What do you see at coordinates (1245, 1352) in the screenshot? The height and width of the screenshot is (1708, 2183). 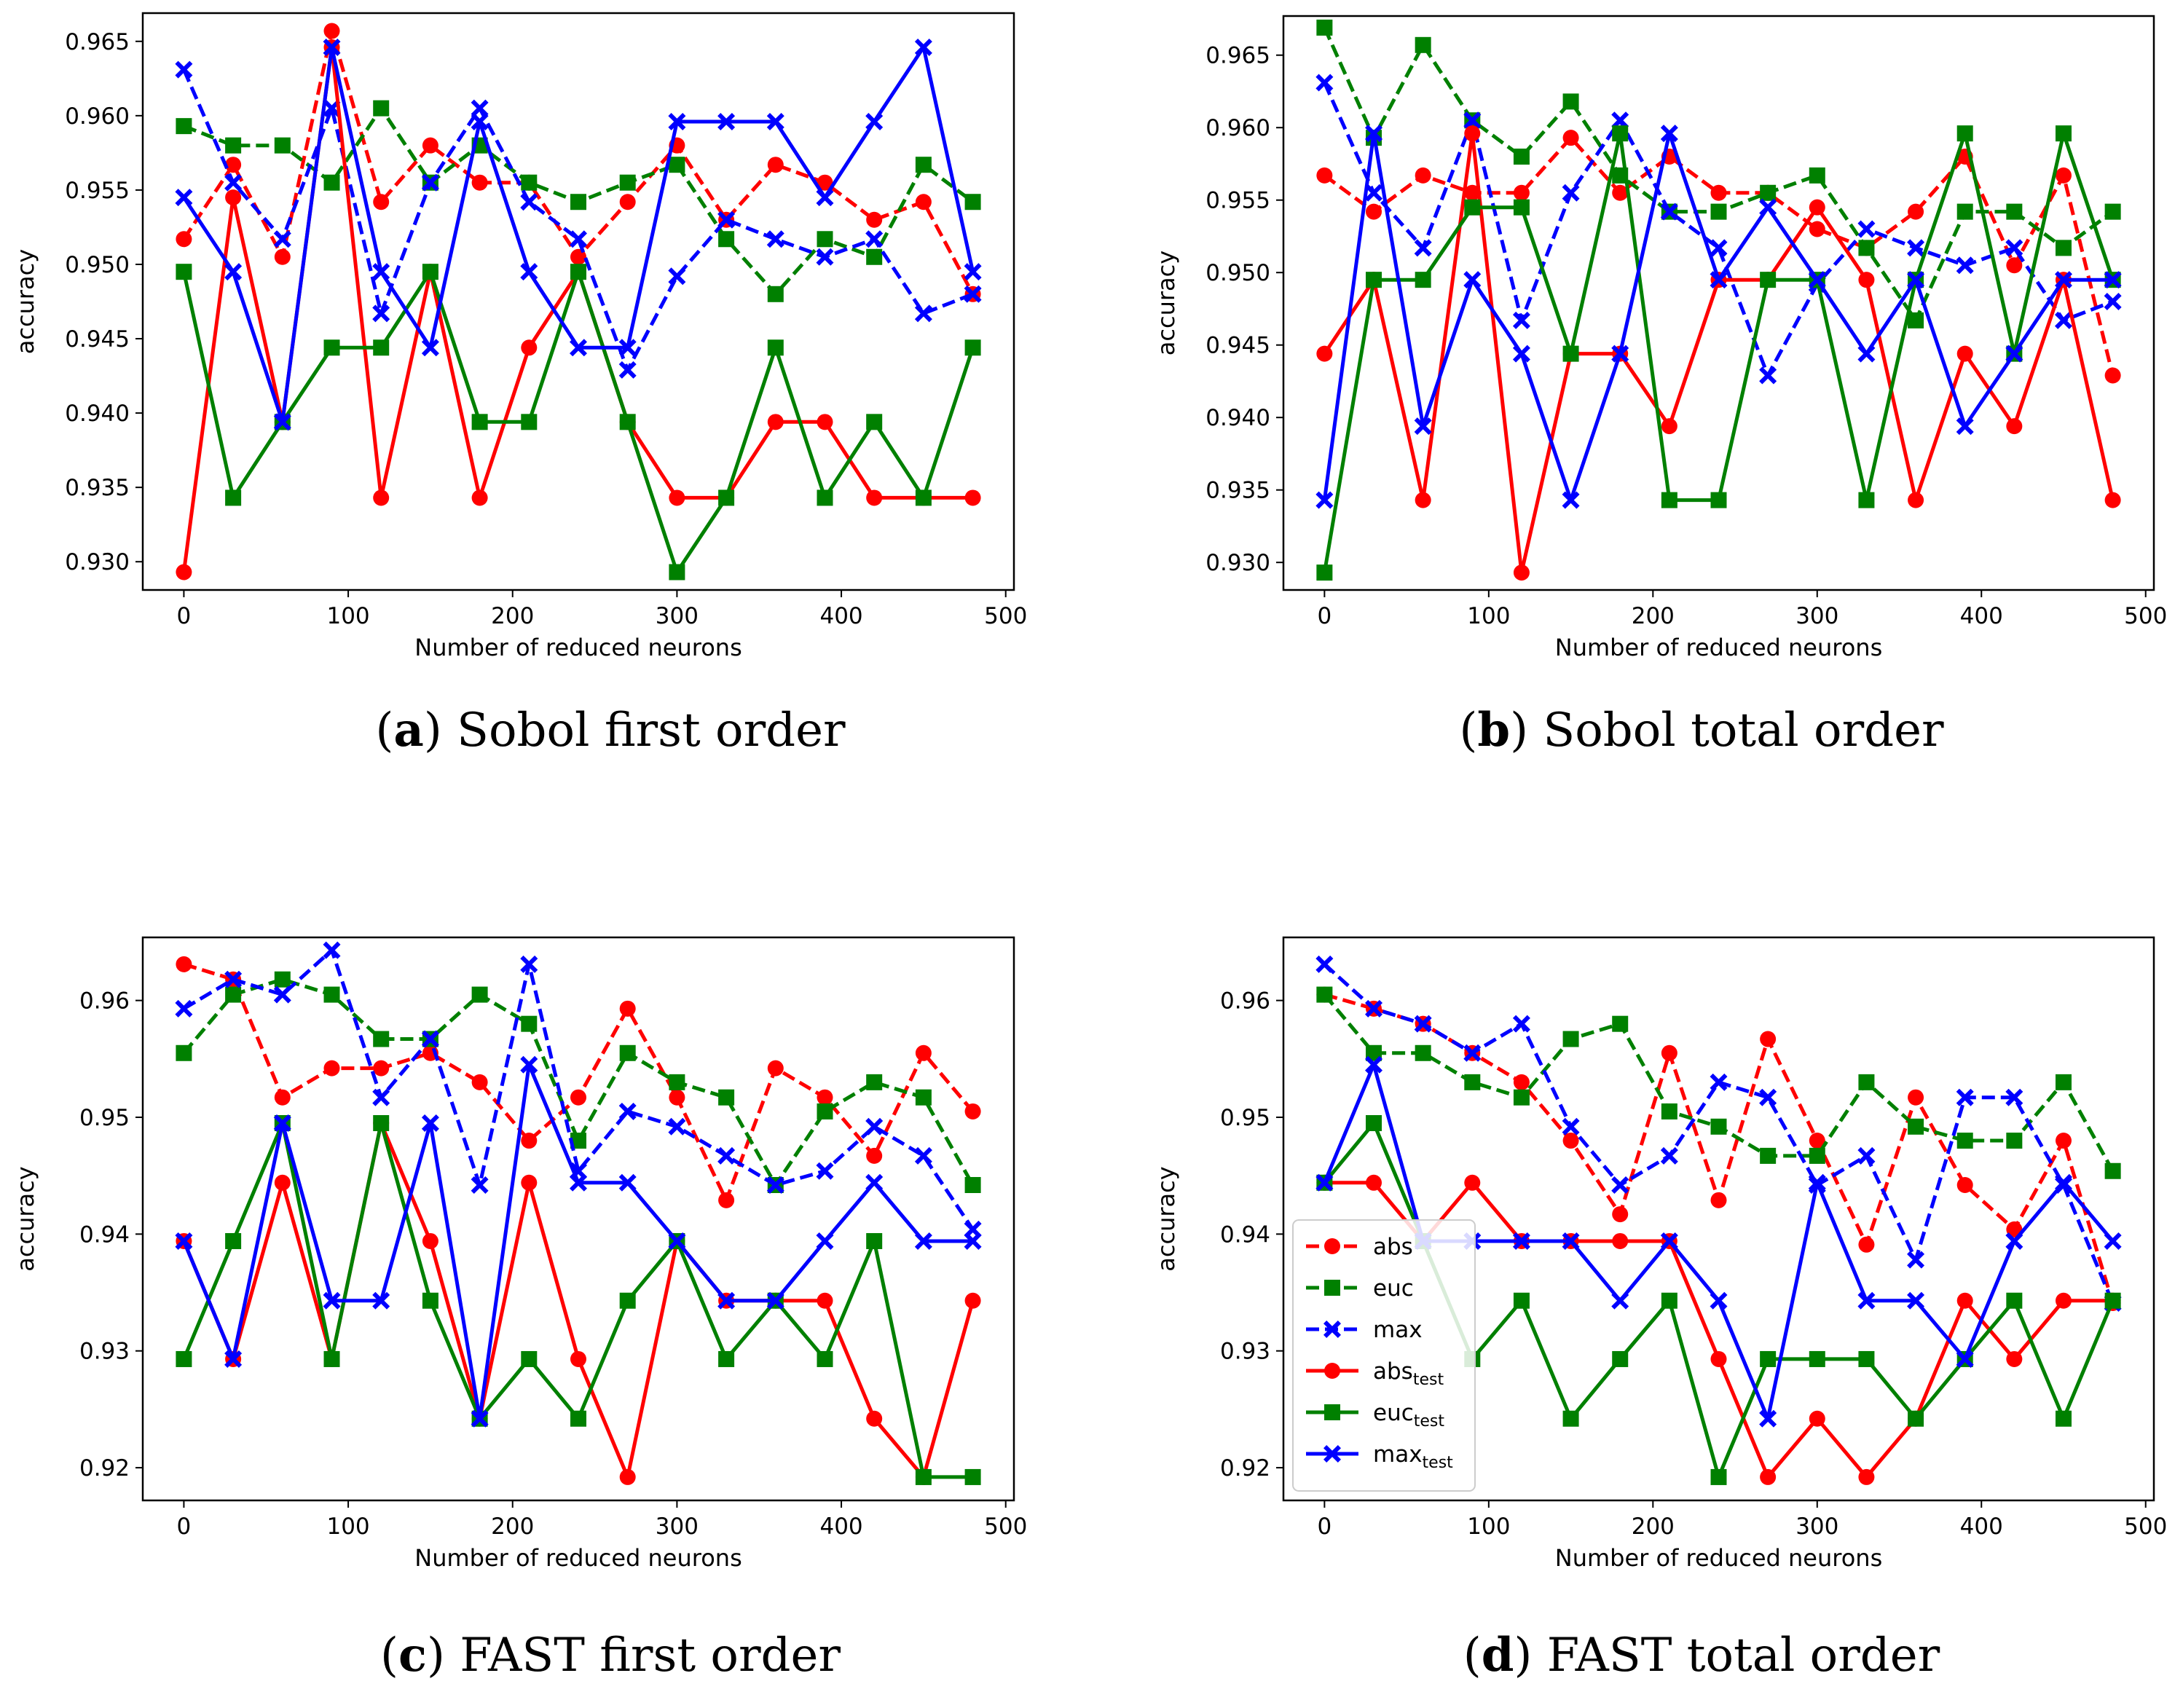 I see `y-tick-label-d-1: 0.93` at bounding box center [1245, 1352].